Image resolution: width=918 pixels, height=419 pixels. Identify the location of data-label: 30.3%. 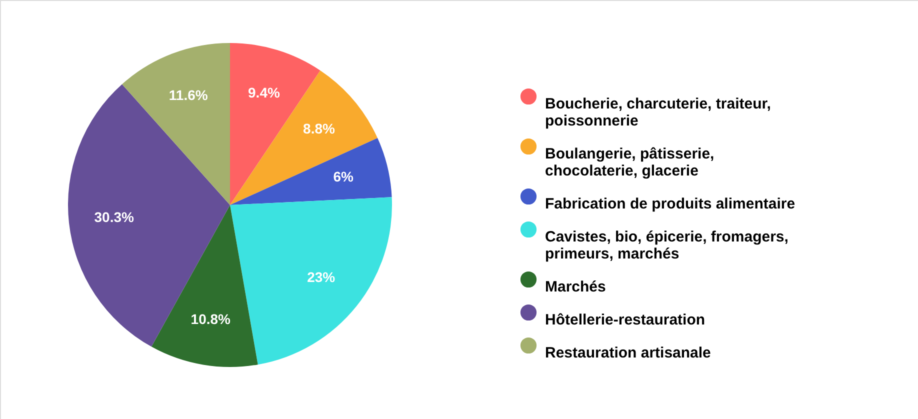
(114, 216).